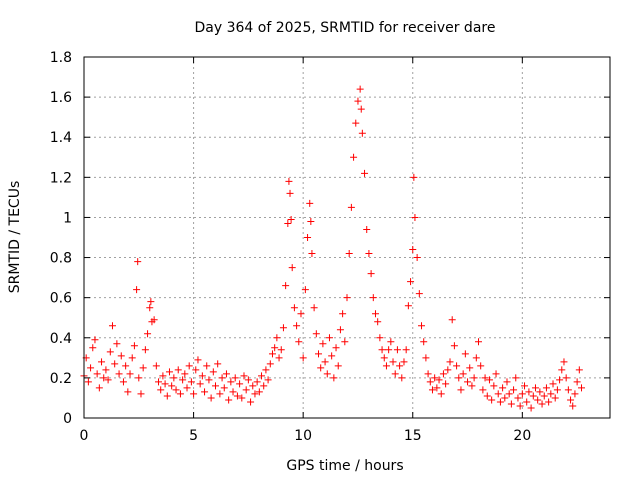 The height and width of the screenshot is (480, 640). Describe the element at coordinates (61, 299) in the screenshot. I see `y-tick-label: 0.6` at that location.